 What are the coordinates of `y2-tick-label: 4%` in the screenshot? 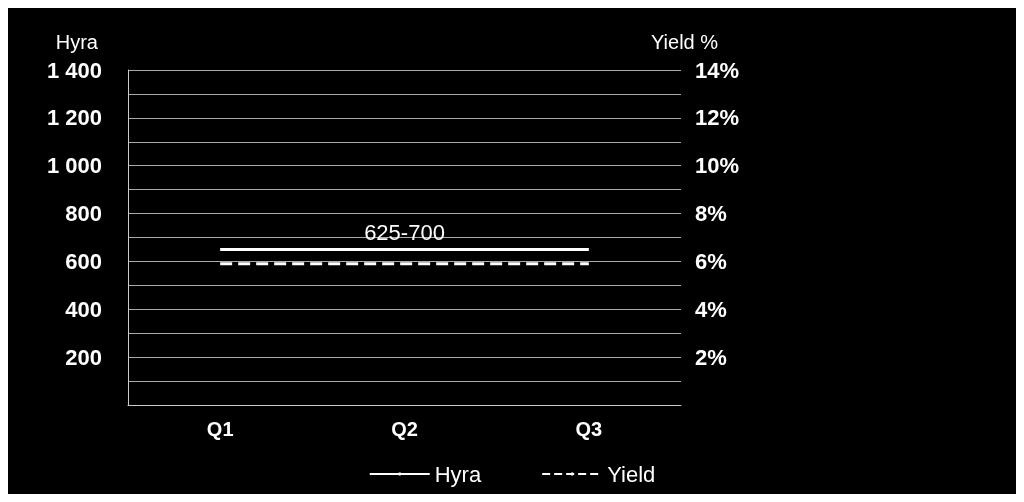 It's located at (711, 309).